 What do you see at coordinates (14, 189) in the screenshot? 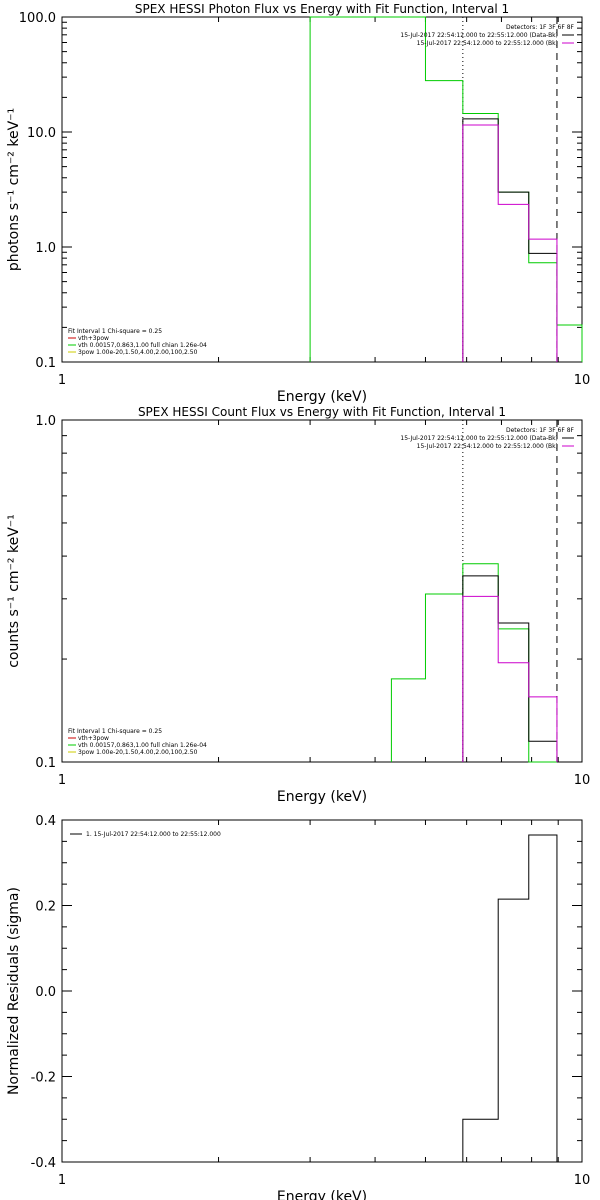
I see `y-axis-label: photons s⁻¹ cm⁻² keV⁻¹` at bounding box center [14, 189].